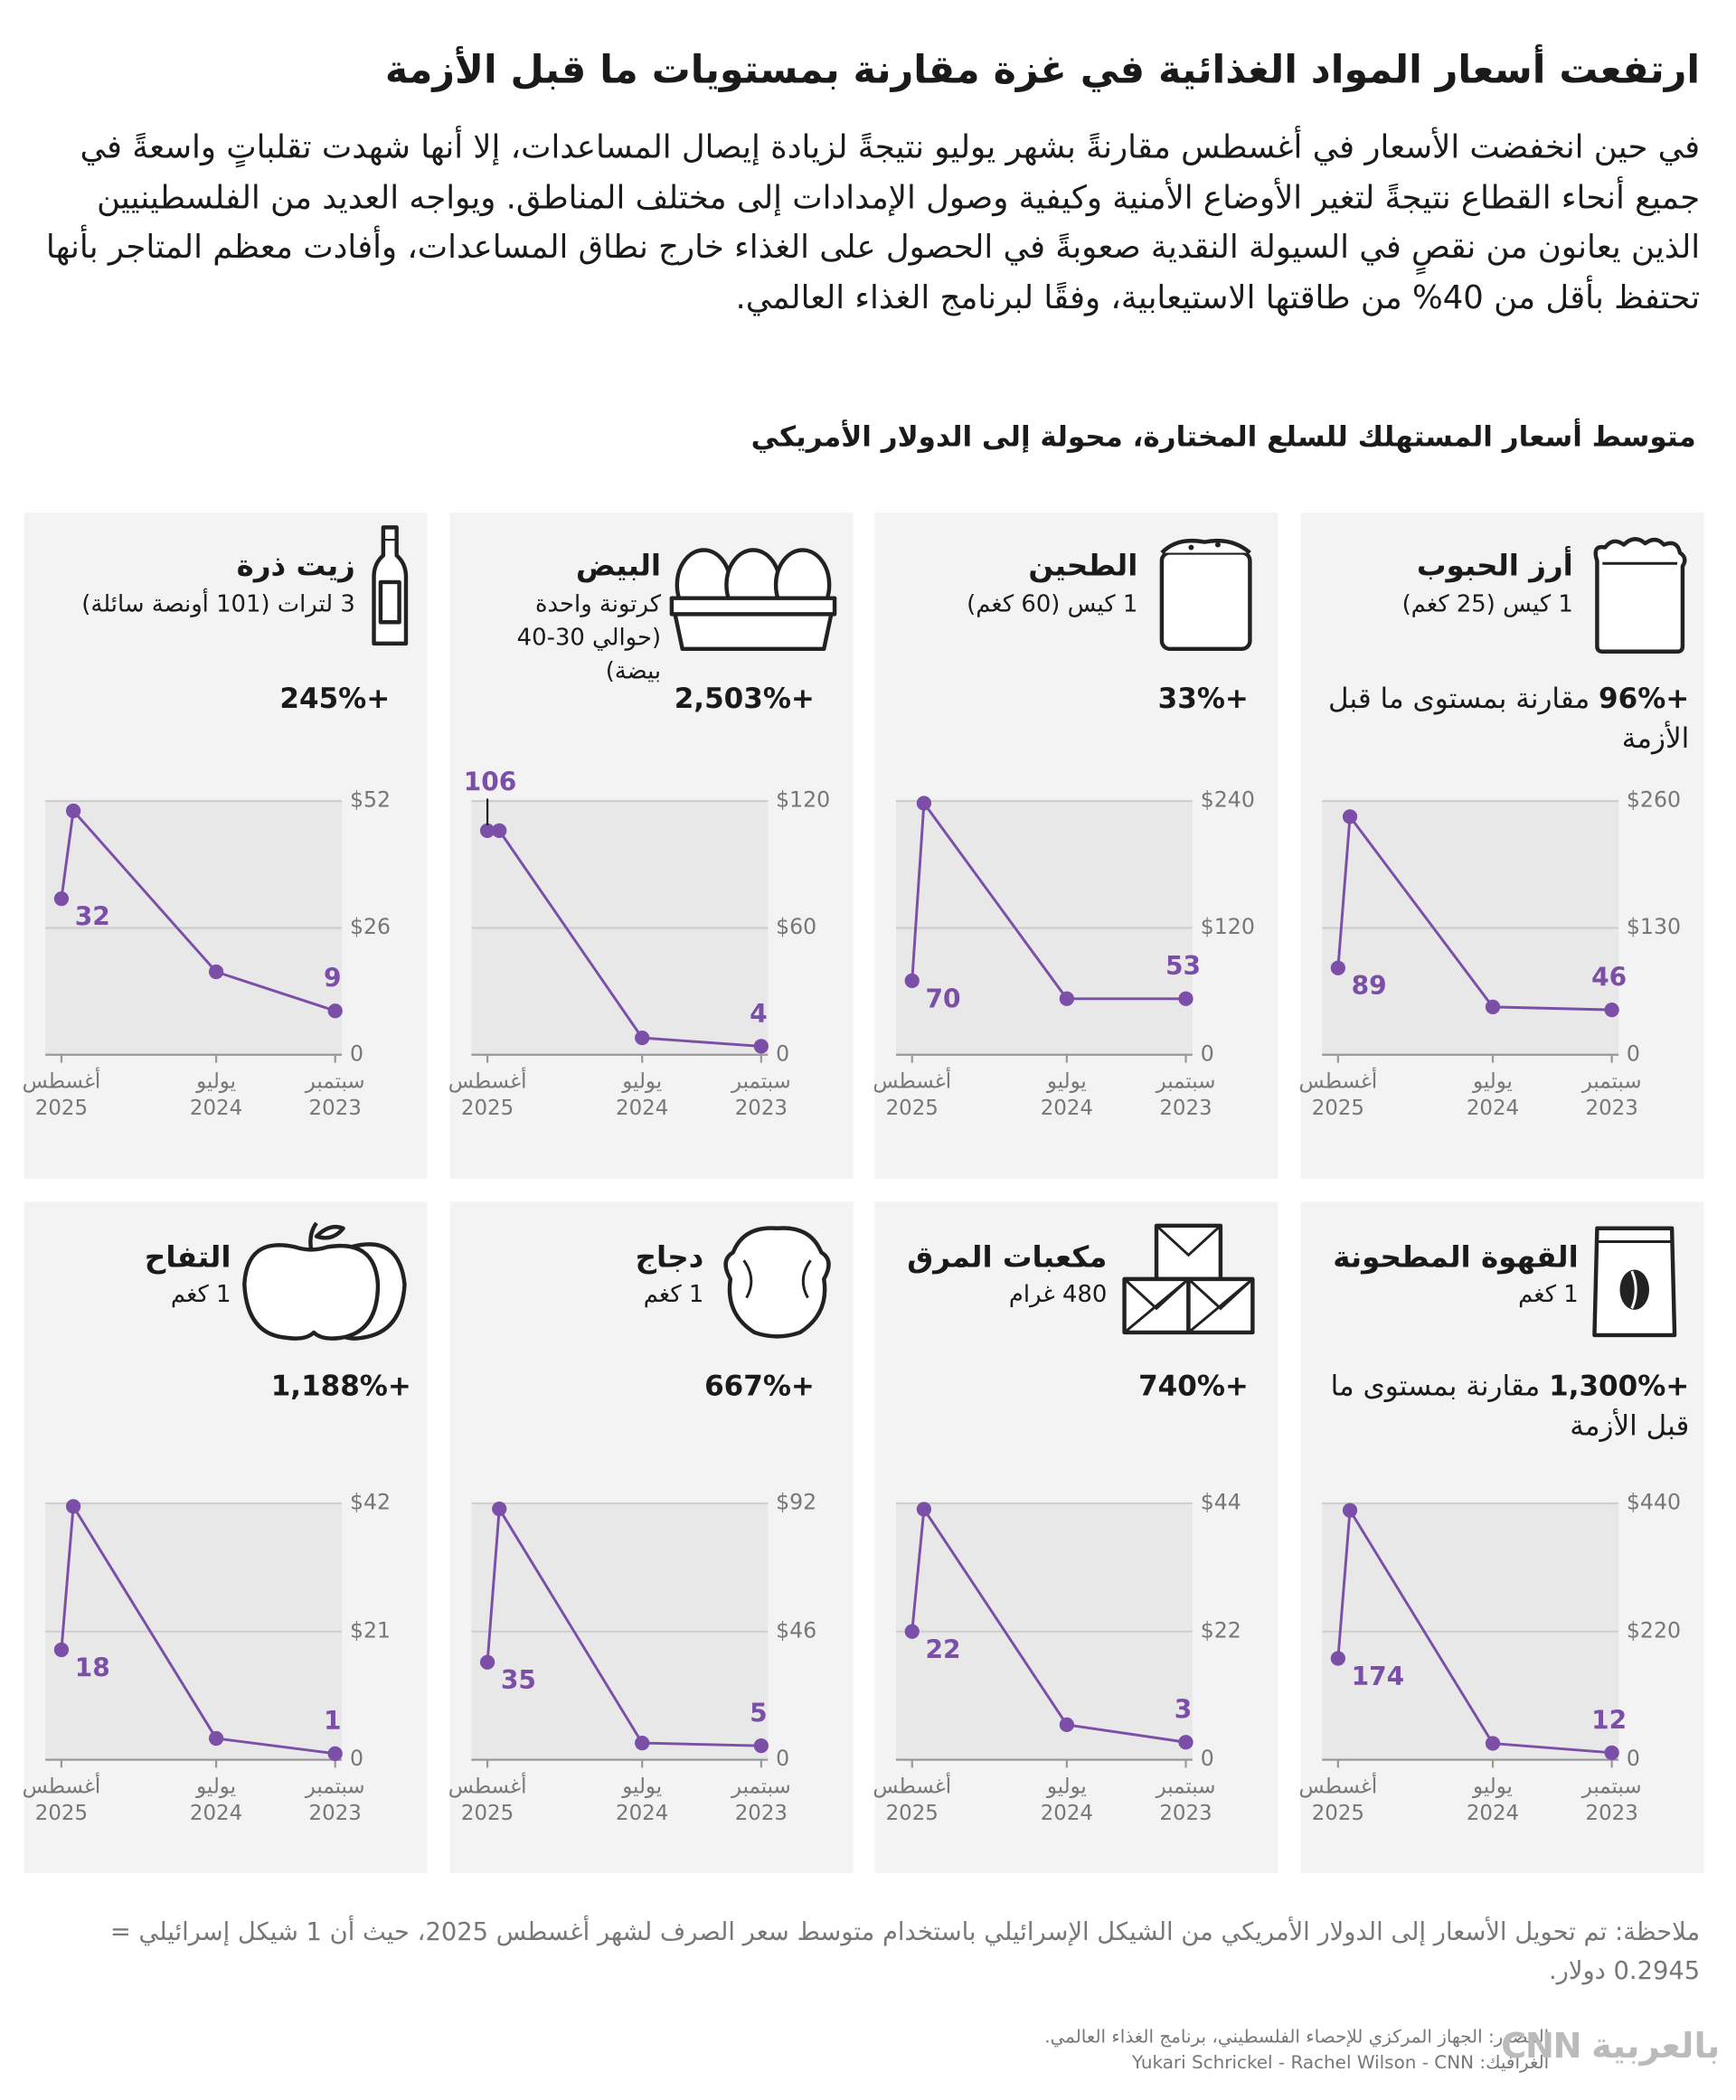  Describe the element at coordinates (796, 1502) in the screenshot. I see `y-tick-label: $92` at that location.